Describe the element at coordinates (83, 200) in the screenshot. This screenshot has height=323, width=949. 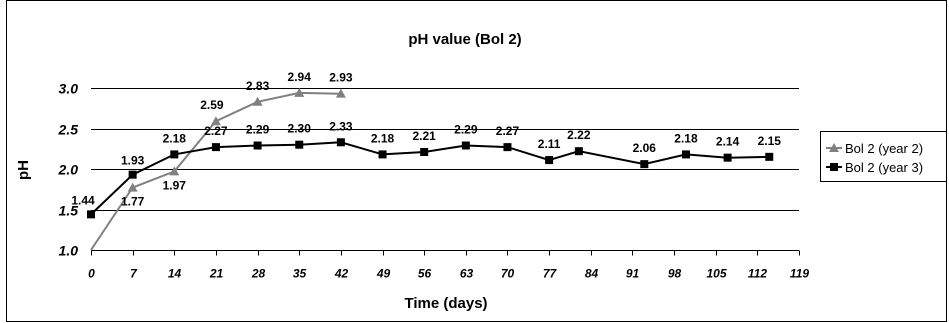
I see `data-label: 1.44` at that location.